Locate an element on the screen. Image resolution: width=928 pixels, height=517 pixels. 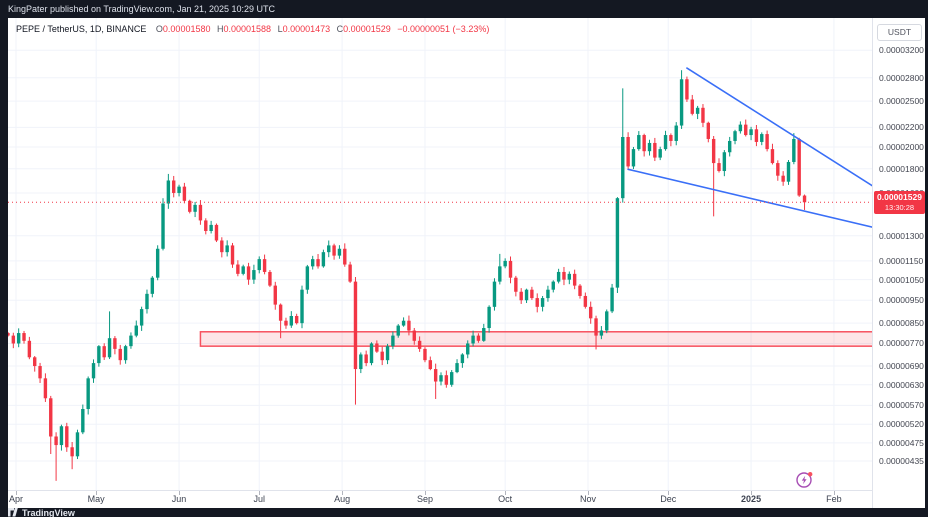
last-price-badge: 0.00001529 13:30:28 is located at coordinates (899, 202).